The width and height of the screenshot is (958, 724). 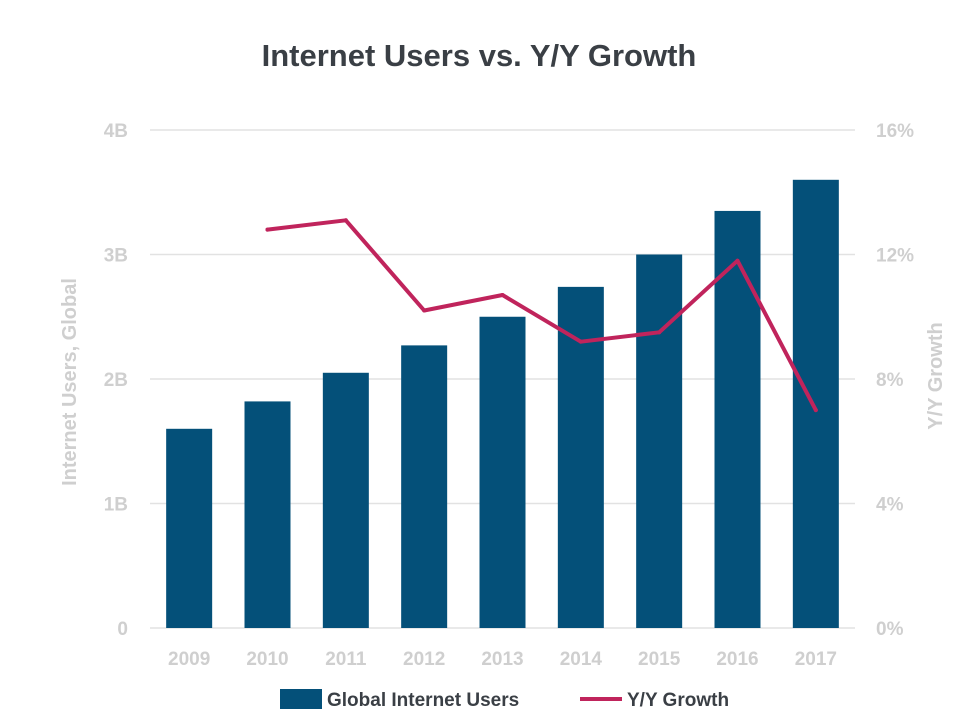 I want to click on left-tick-label: 4B, so click(x=116, y=131).